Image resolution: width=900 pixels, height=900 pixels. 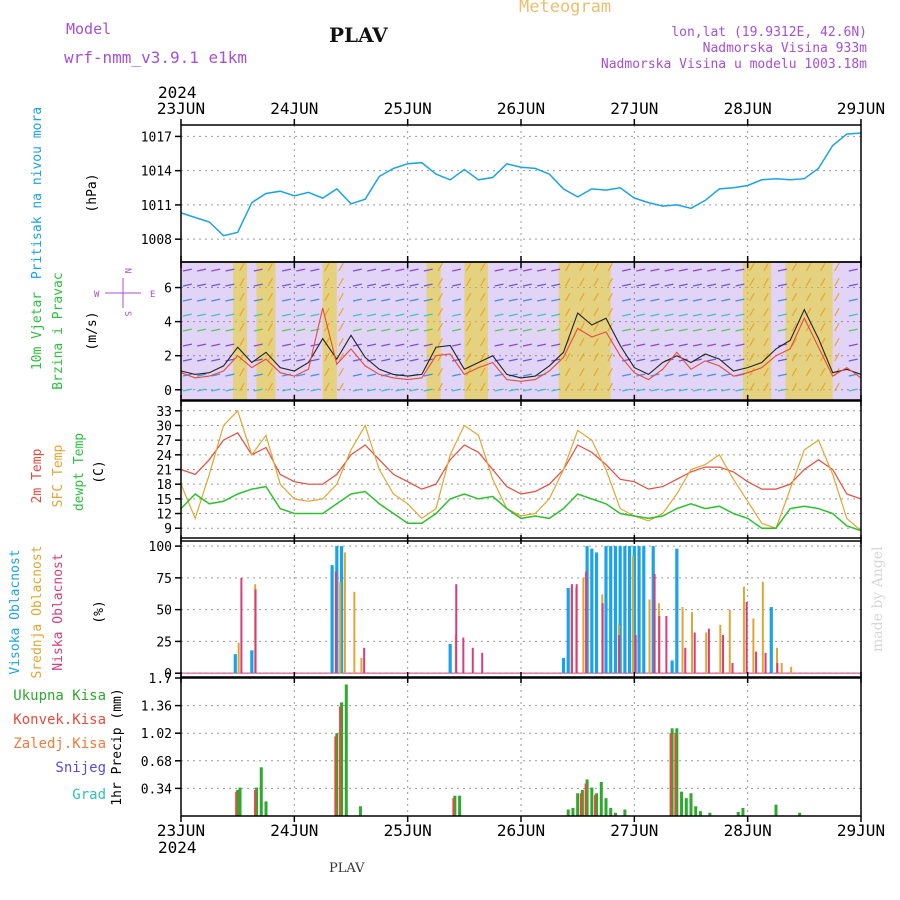 What do you see at coordinates (164, 515) in the screenshot?
I see `y-tick-label: 12` at bounding box center [164, 515].